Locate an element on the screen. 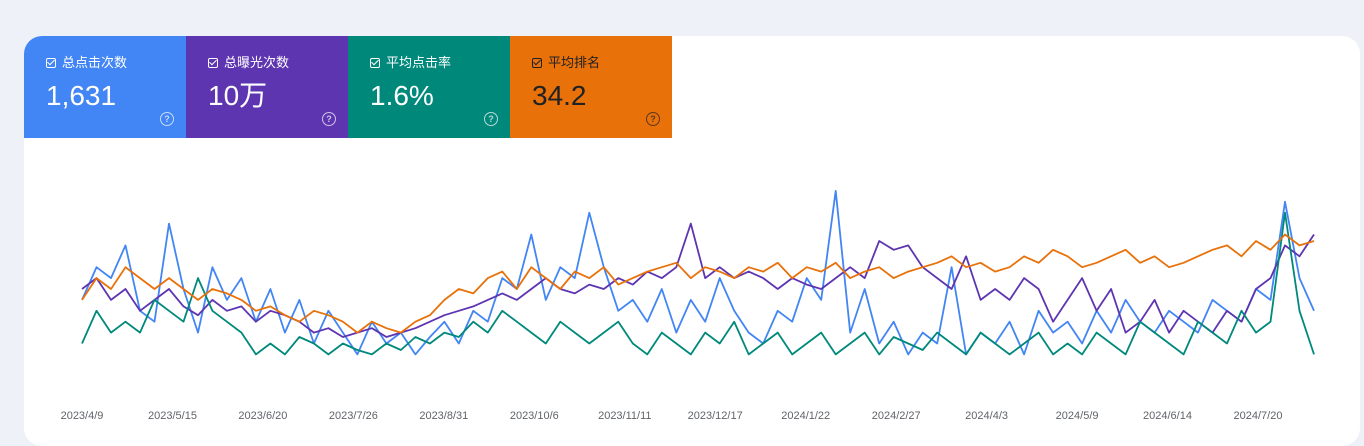  tile-total-impressions: 总曝光次数 10万 ? is located at coordinates (267, 87).